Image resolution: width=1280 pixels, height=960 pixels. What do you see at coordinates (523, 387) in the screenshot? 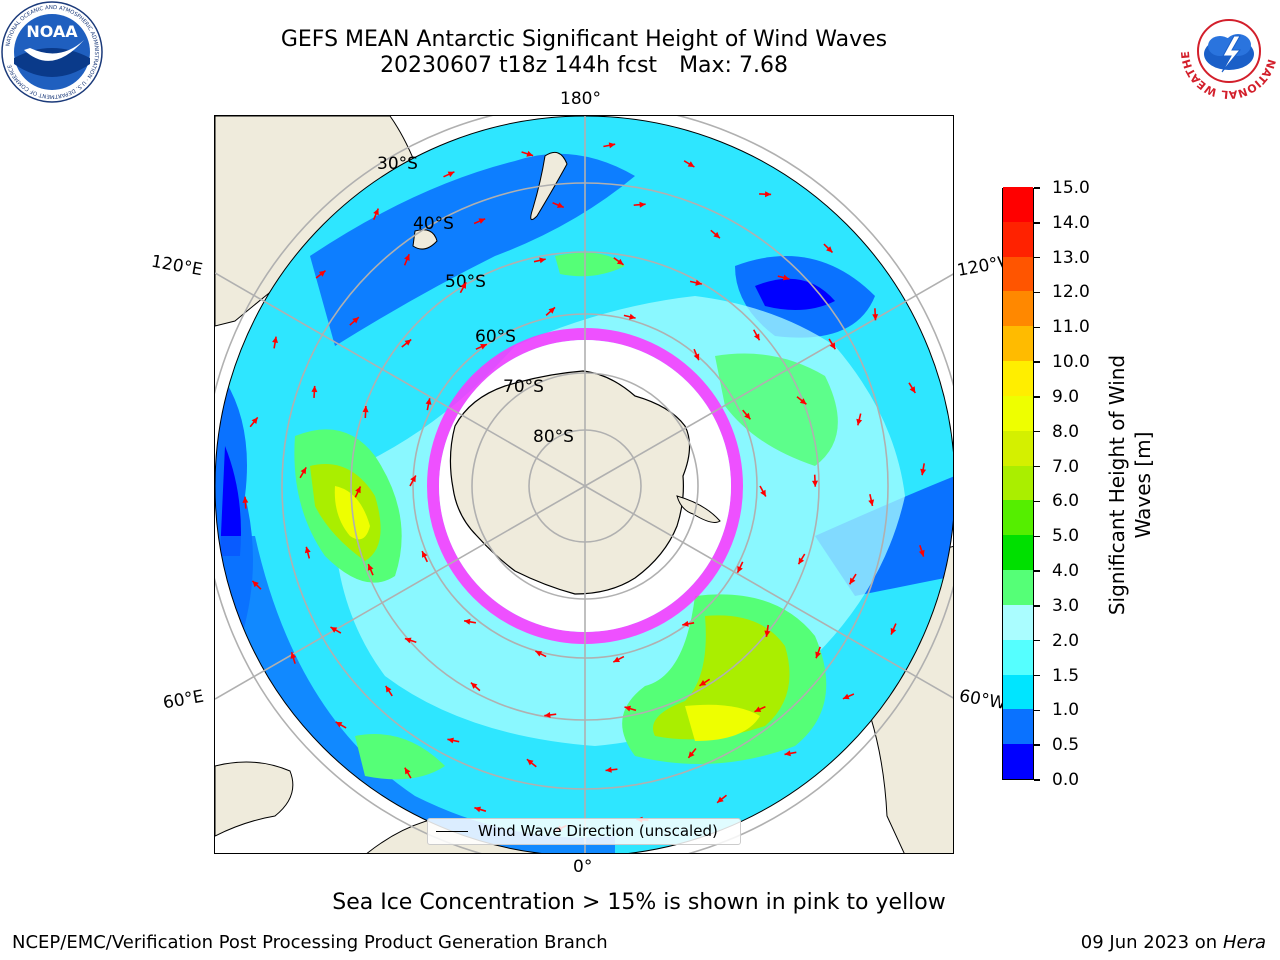
I see `lat-label-70s: 70°S` at bounding box center [523, 387].